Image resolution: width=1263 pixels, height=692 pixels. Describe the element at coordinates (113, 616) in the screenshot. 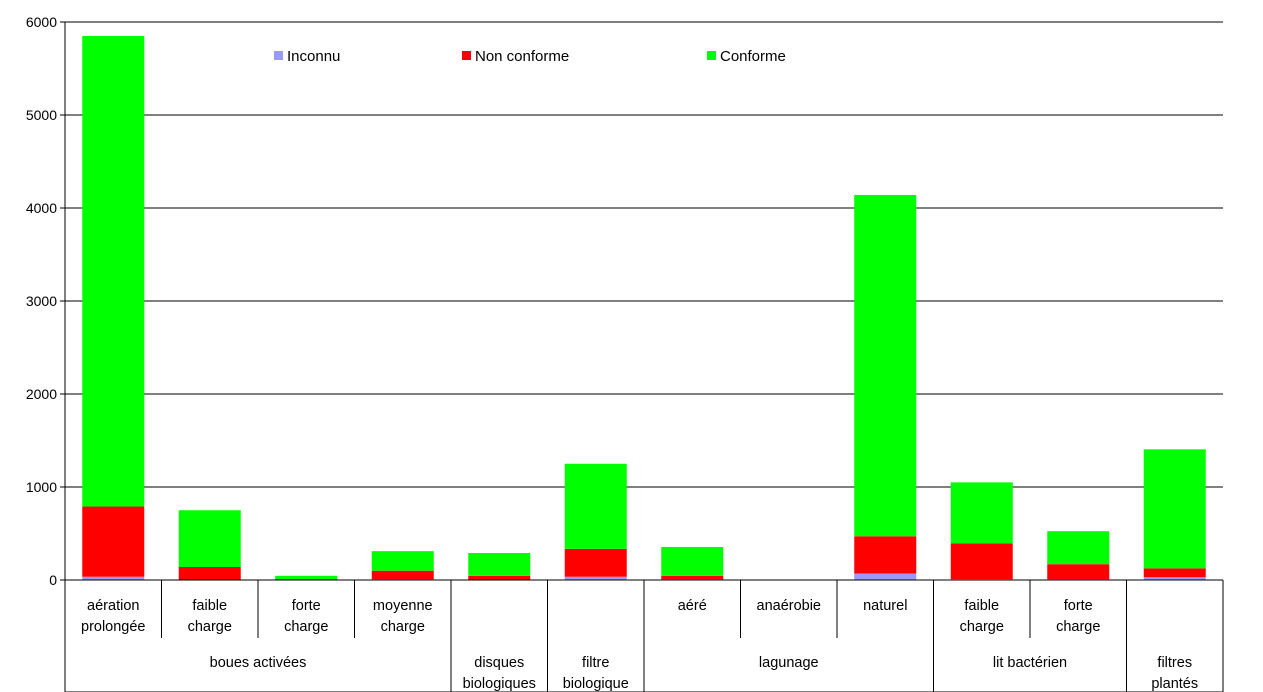

I see `category-label: aération prolongée` at that location.